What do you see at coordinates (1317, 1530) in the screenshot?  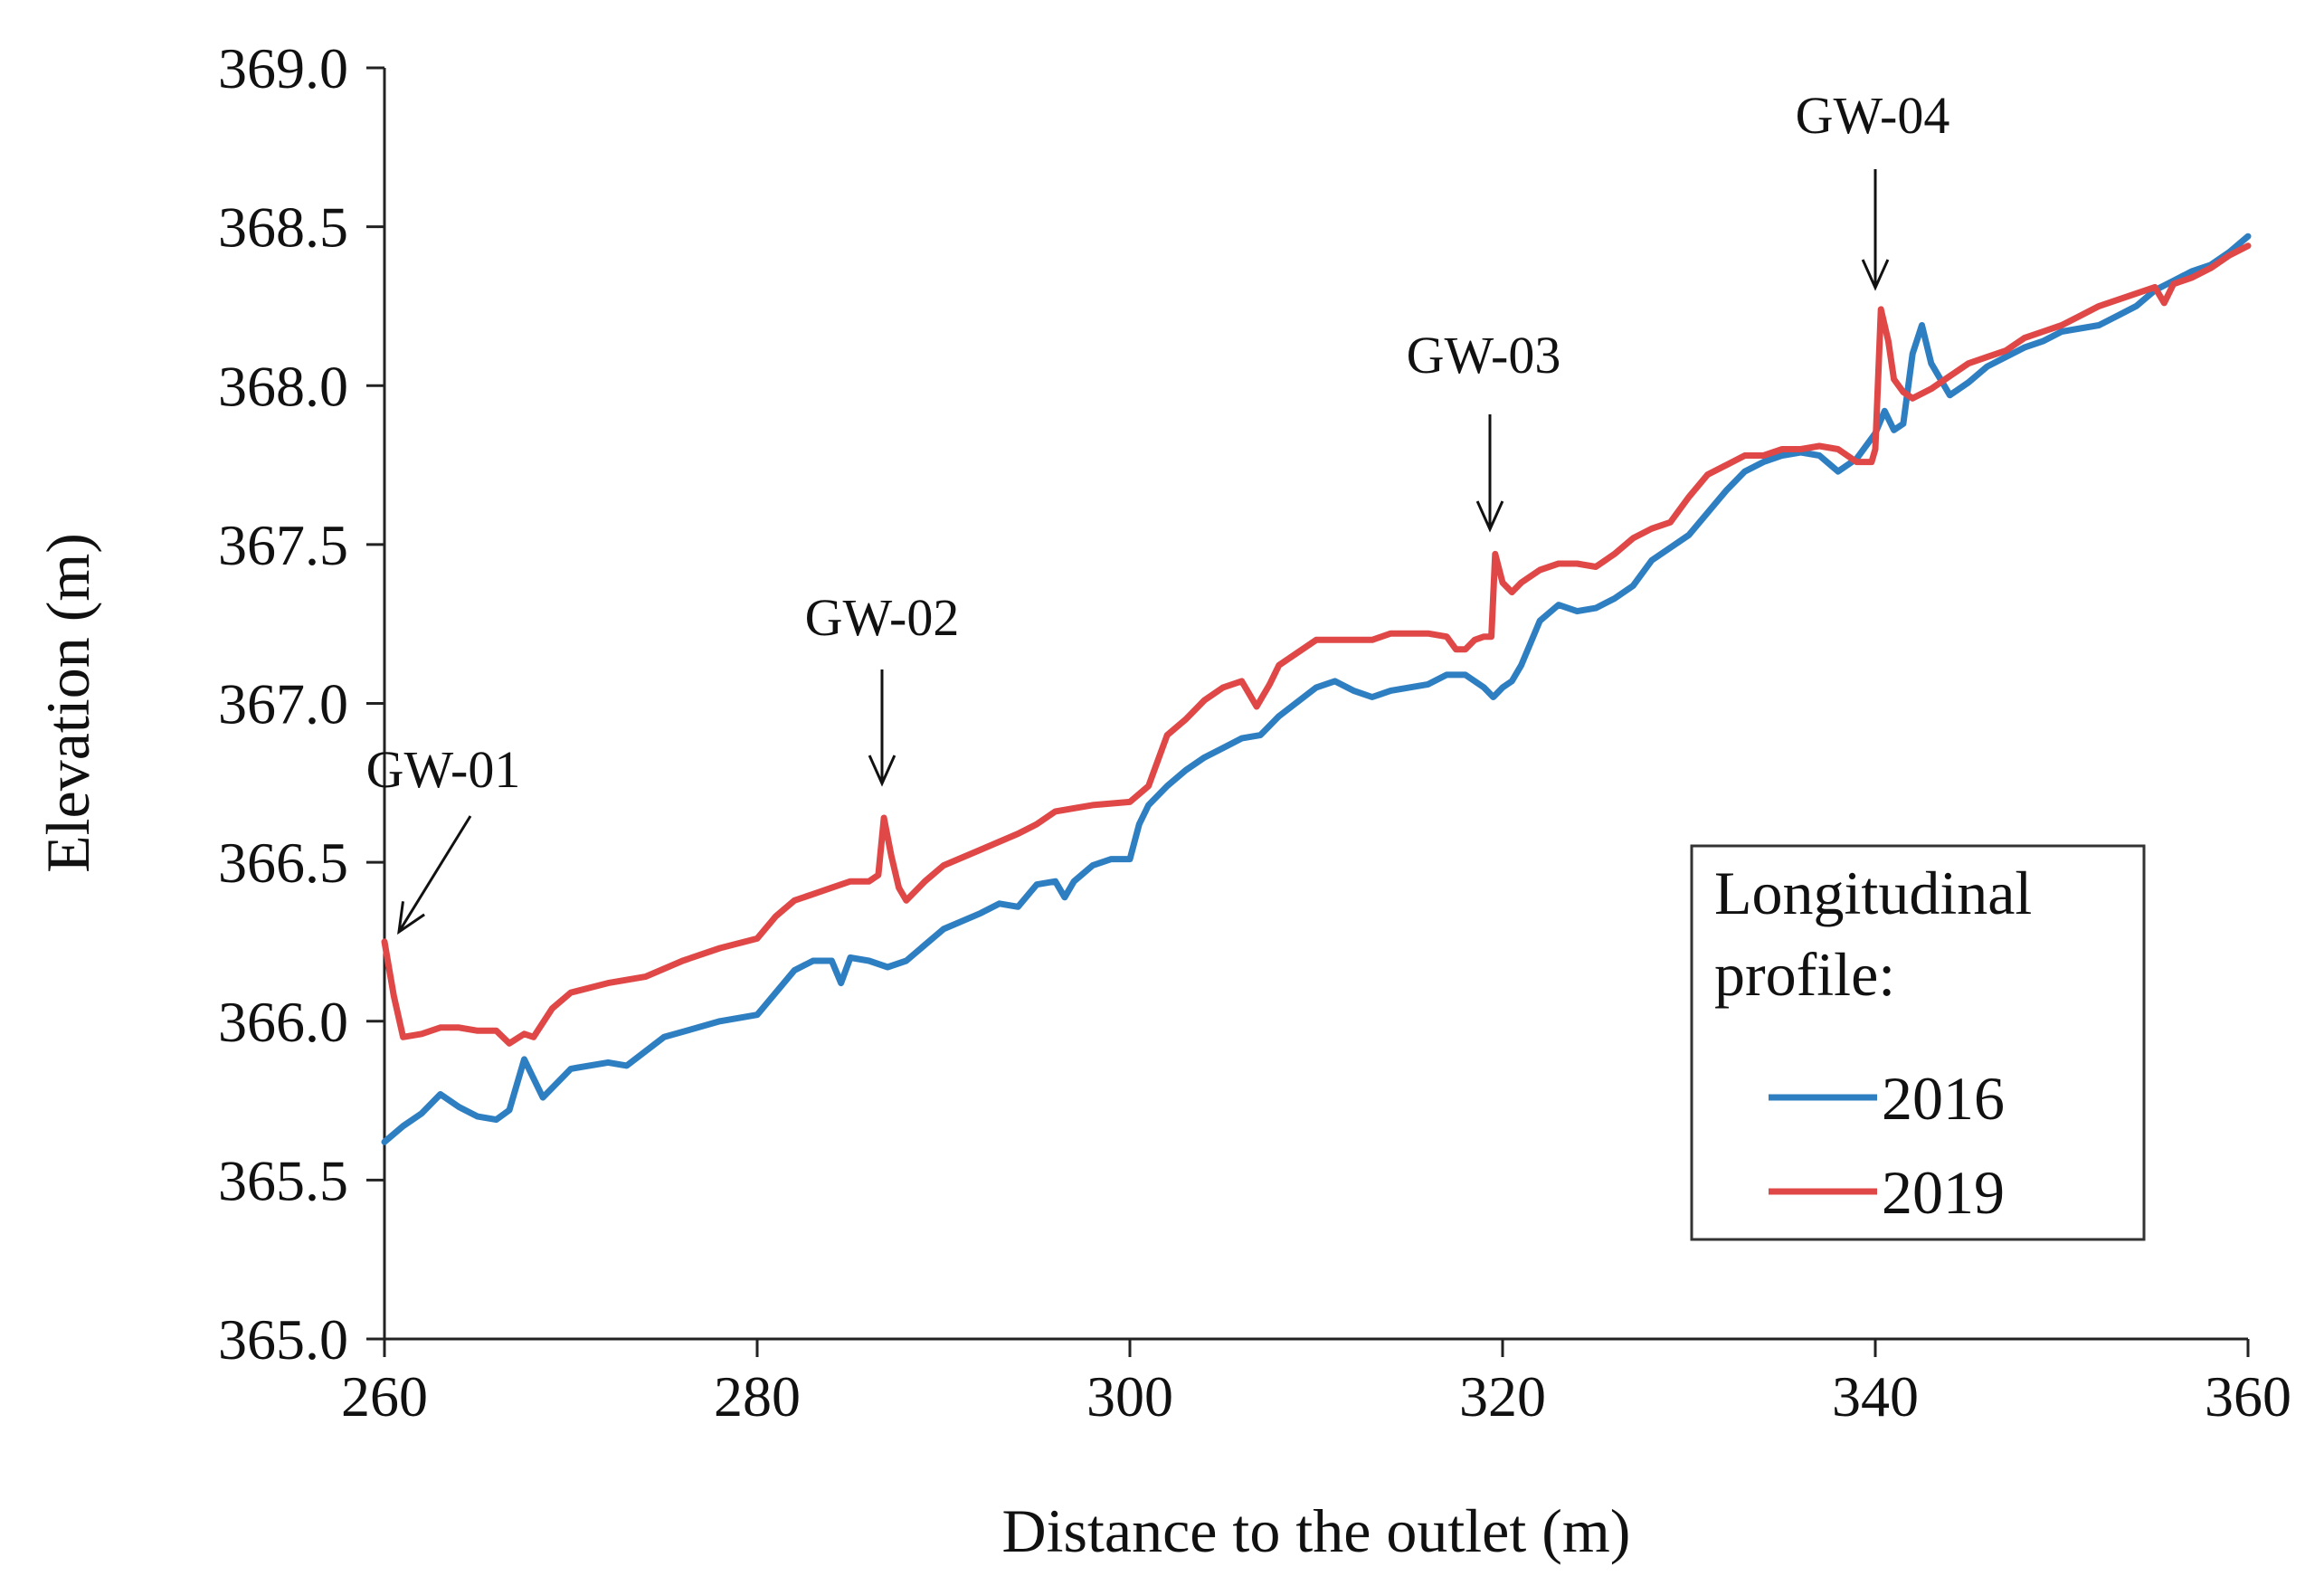 I see `x-axis-title: Distance to the outlet (m)` at bounding box center [1317, 1530].